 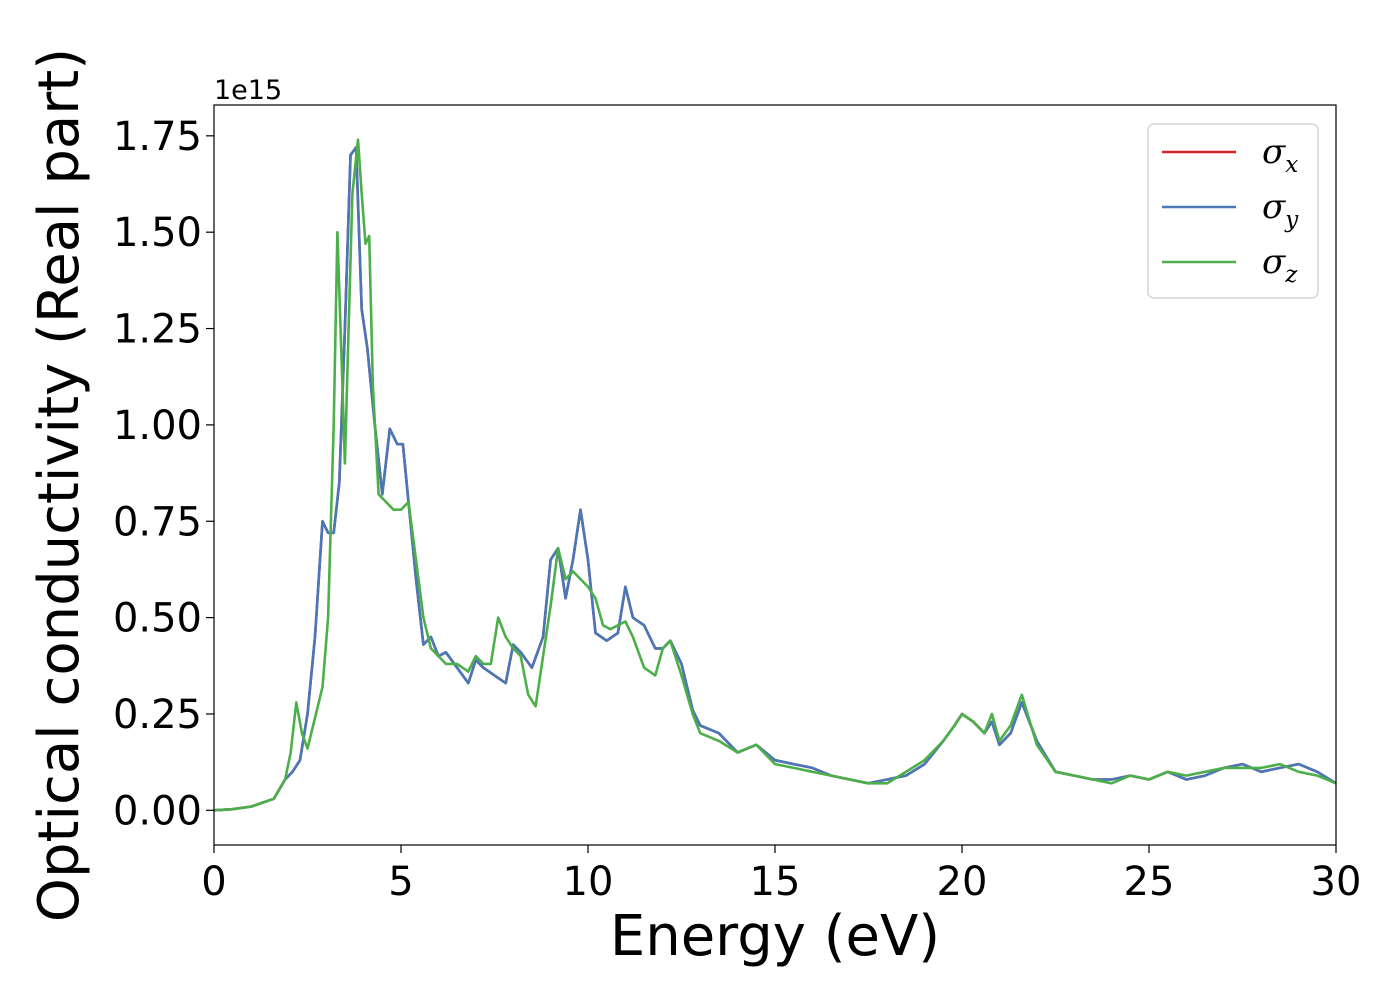 What do you see at coordinates (157, 715) in the screenshot?
I see `y-tick-label: 0.25` at bounding box center [157, 715].